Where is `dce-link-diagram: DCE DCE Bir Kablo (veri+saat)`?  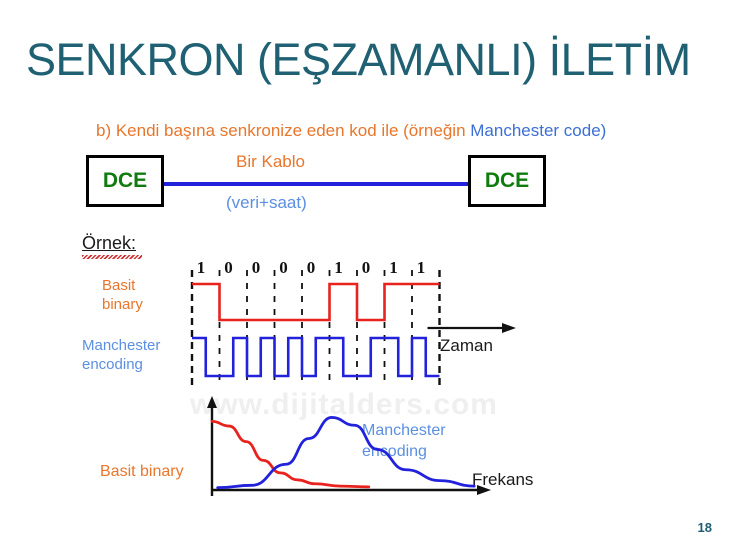 dce-link-diagram: DCE DCE Bir Kablo (veri+saat) is located at coordinates (316, 183).